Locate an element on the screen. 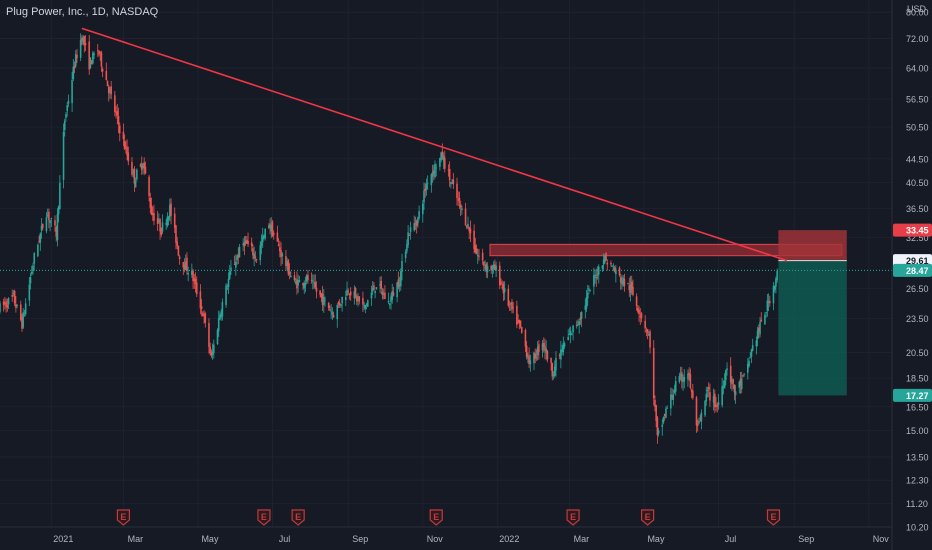 The height and width of the screenshot is (550, 932). x-tick-label: Sep is located at coordinates (360, 539).